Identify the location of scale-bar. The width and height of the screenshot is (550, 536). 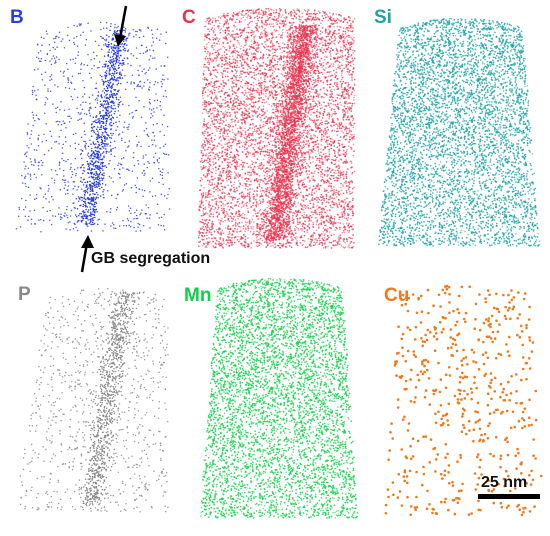
(509, 496).